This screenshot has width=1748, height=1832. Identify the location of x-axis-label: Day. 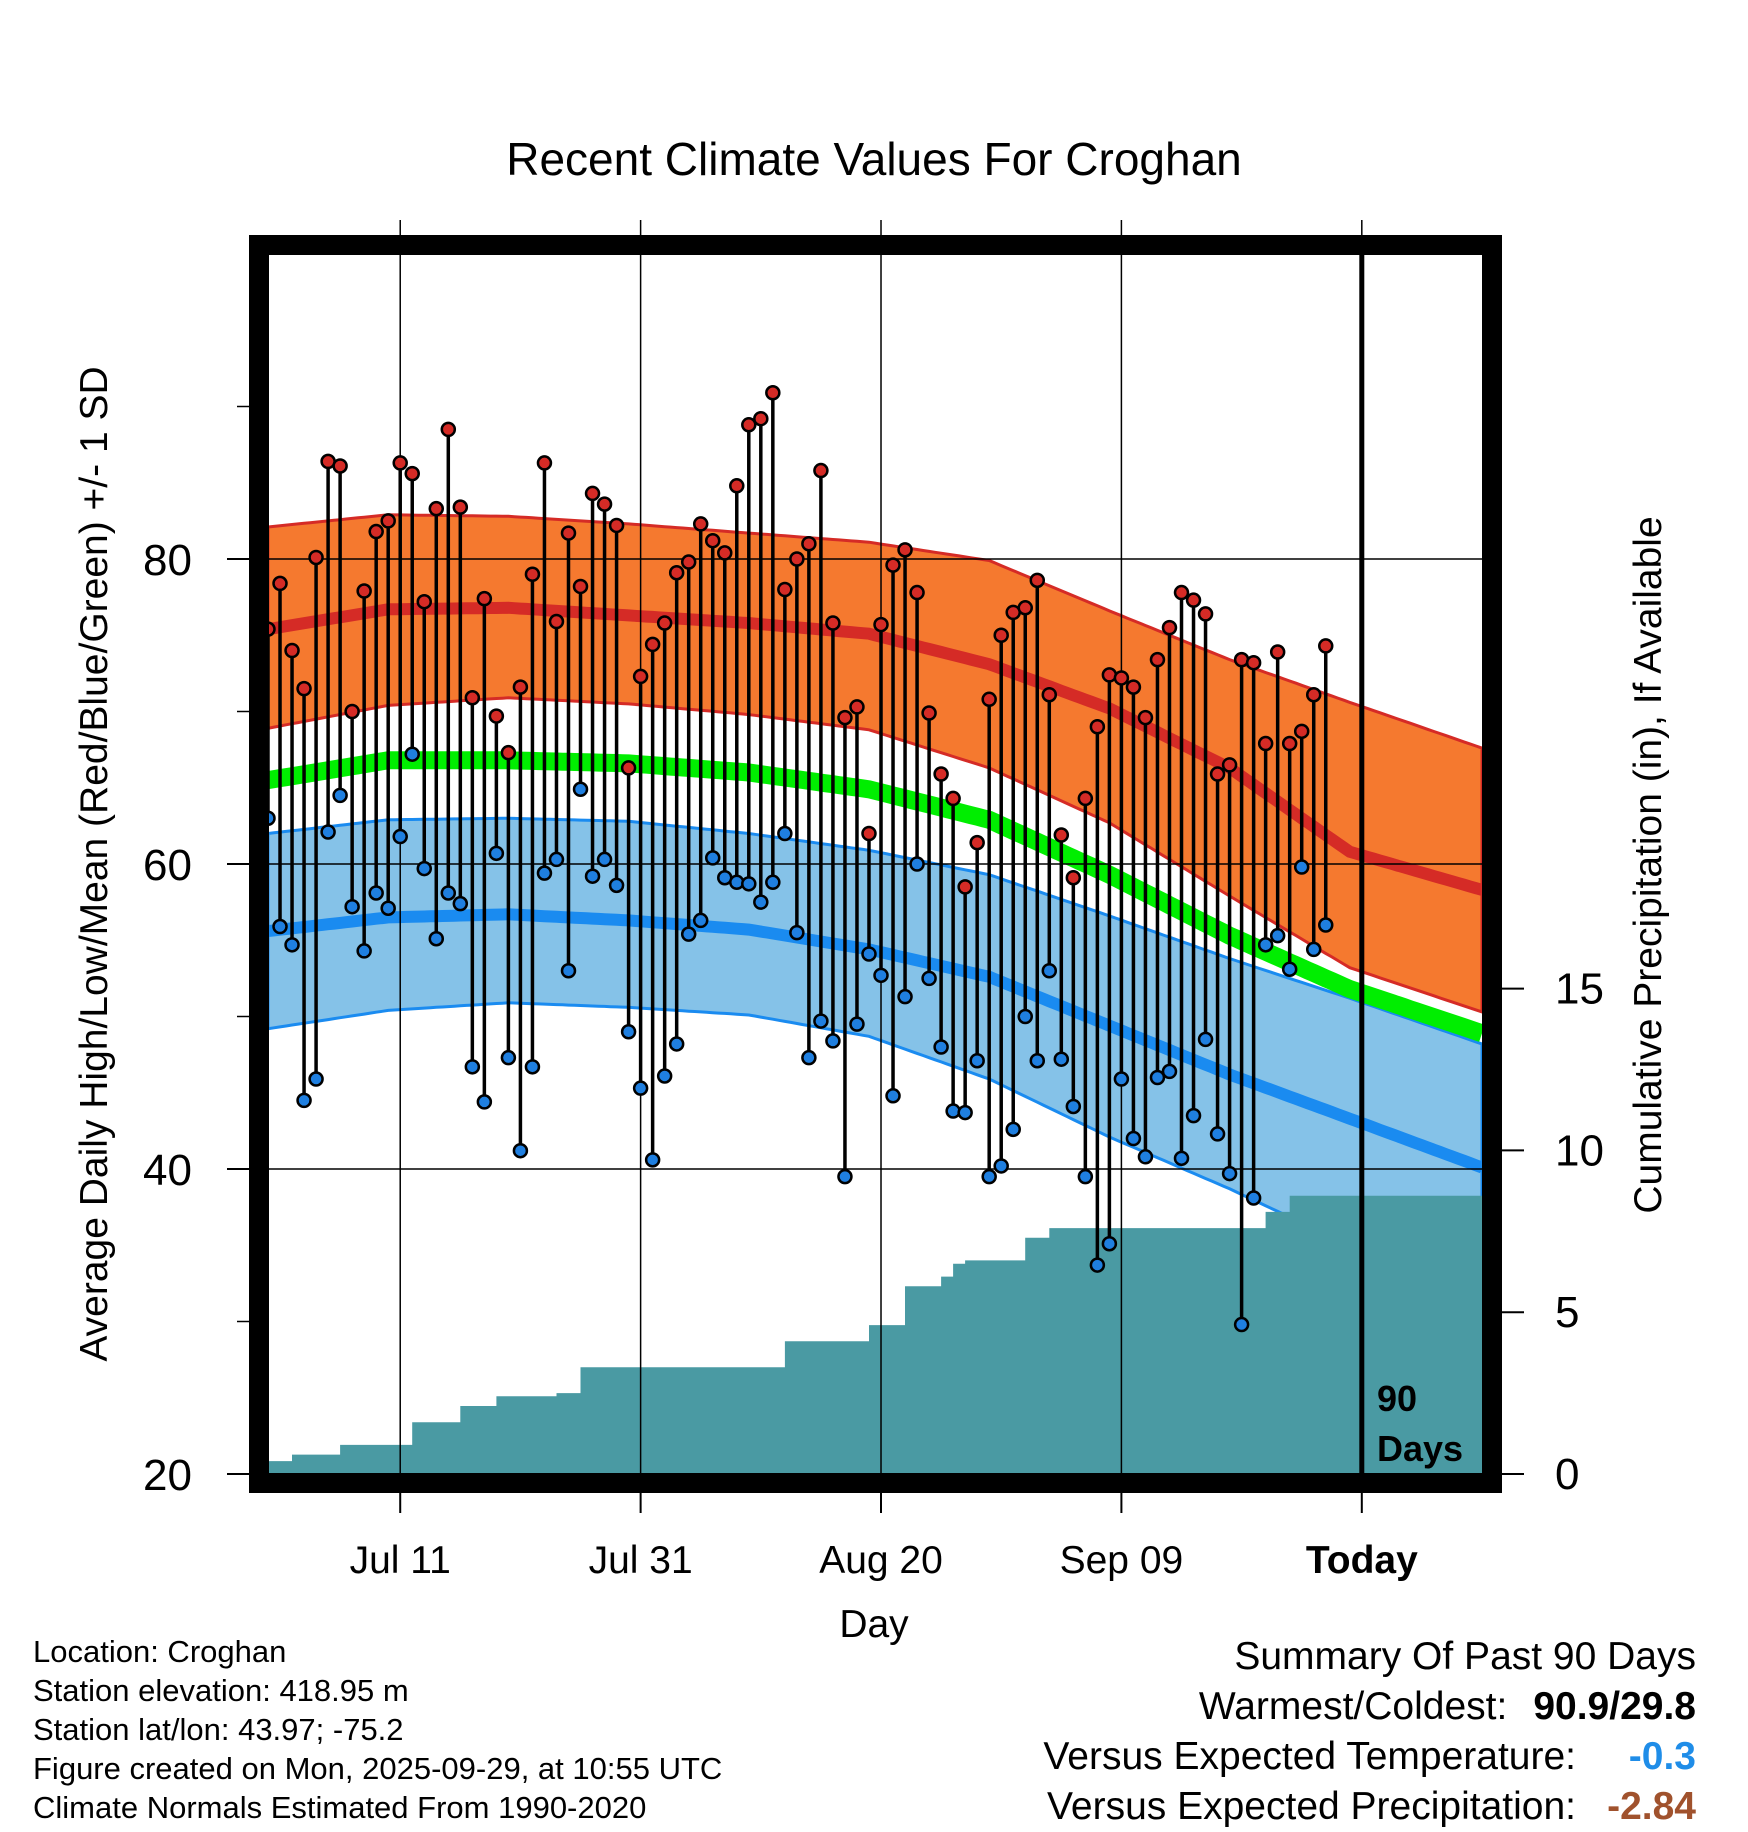
(874, 1624).